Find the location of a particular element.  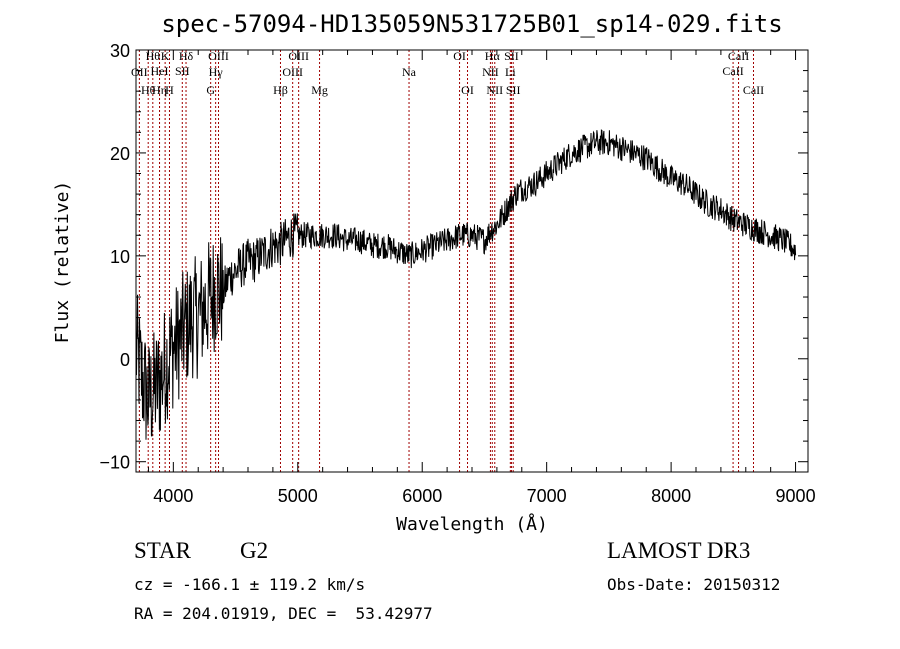

line-label-16: Na is located at coordinates (409, 72).